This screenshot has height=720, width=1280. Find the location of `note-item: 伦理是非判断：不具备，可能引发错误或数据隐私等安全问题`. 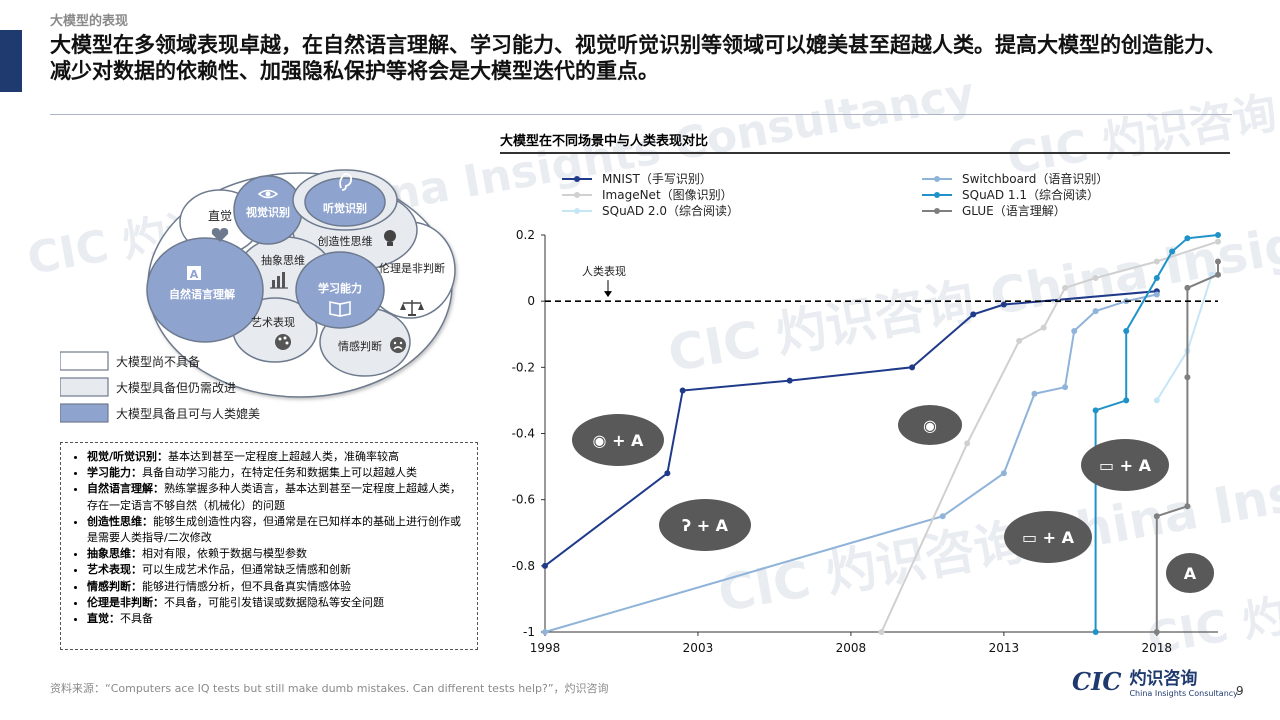

note-item: 伦理是非判断：不具备，可能引发错误或数据隐私等安全问题 is located at coordinates (278, 603).